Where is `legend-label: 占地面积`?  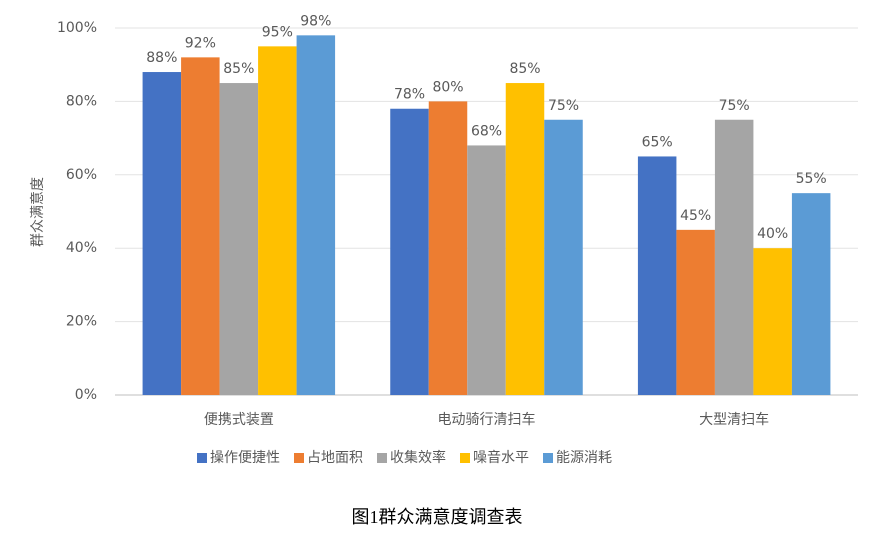 legend-label: 占地面积 is located at coordinates (335, 458).